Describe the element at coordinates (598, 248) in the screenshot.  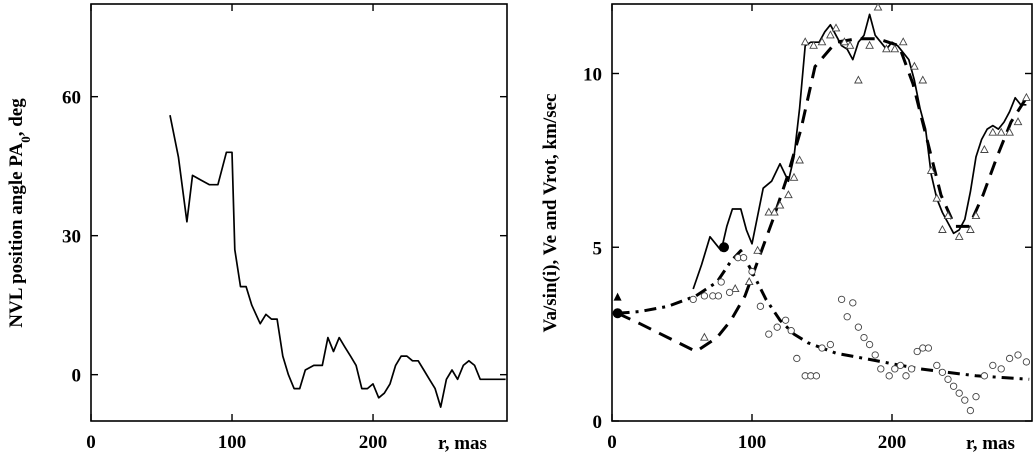
I see `right-y-tick-label: 5` at that location.